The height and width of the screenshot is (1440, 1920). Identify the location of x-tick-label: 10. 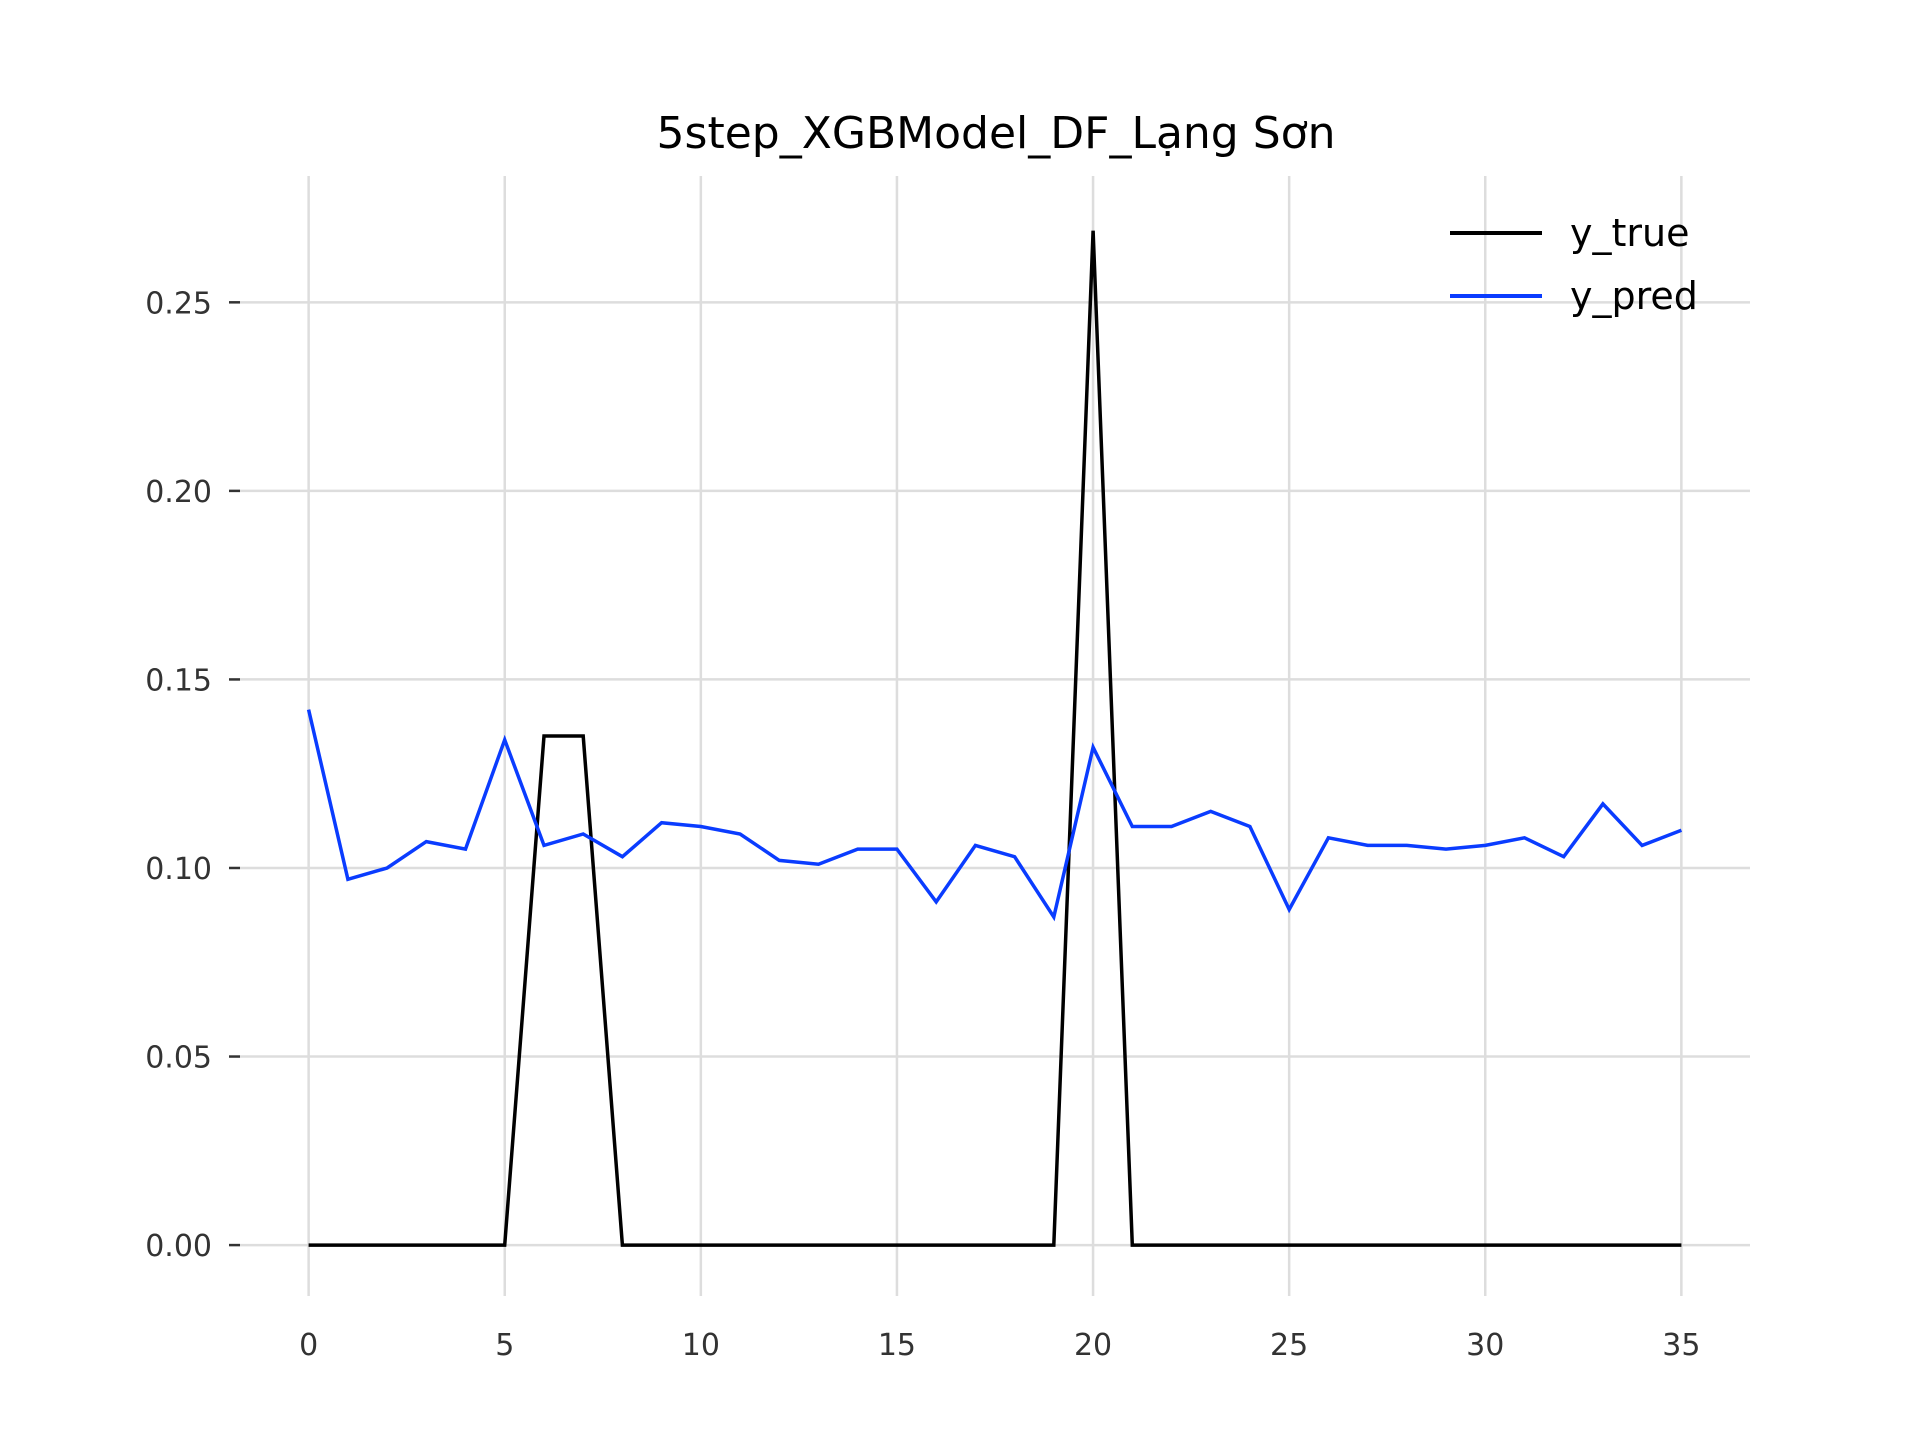
(701, 1345).